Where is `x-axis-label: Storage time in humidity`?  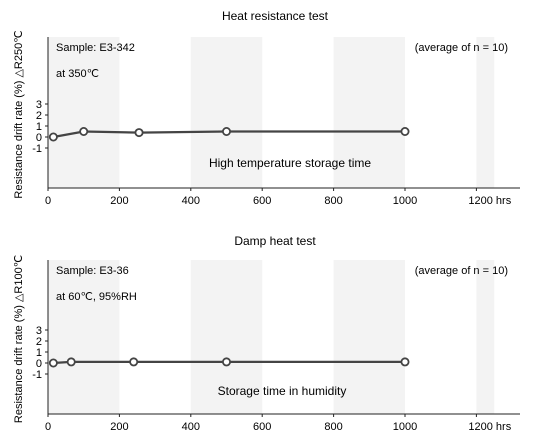
x-axis-label: Storage time in humidity is located at coordinates (282, 391).